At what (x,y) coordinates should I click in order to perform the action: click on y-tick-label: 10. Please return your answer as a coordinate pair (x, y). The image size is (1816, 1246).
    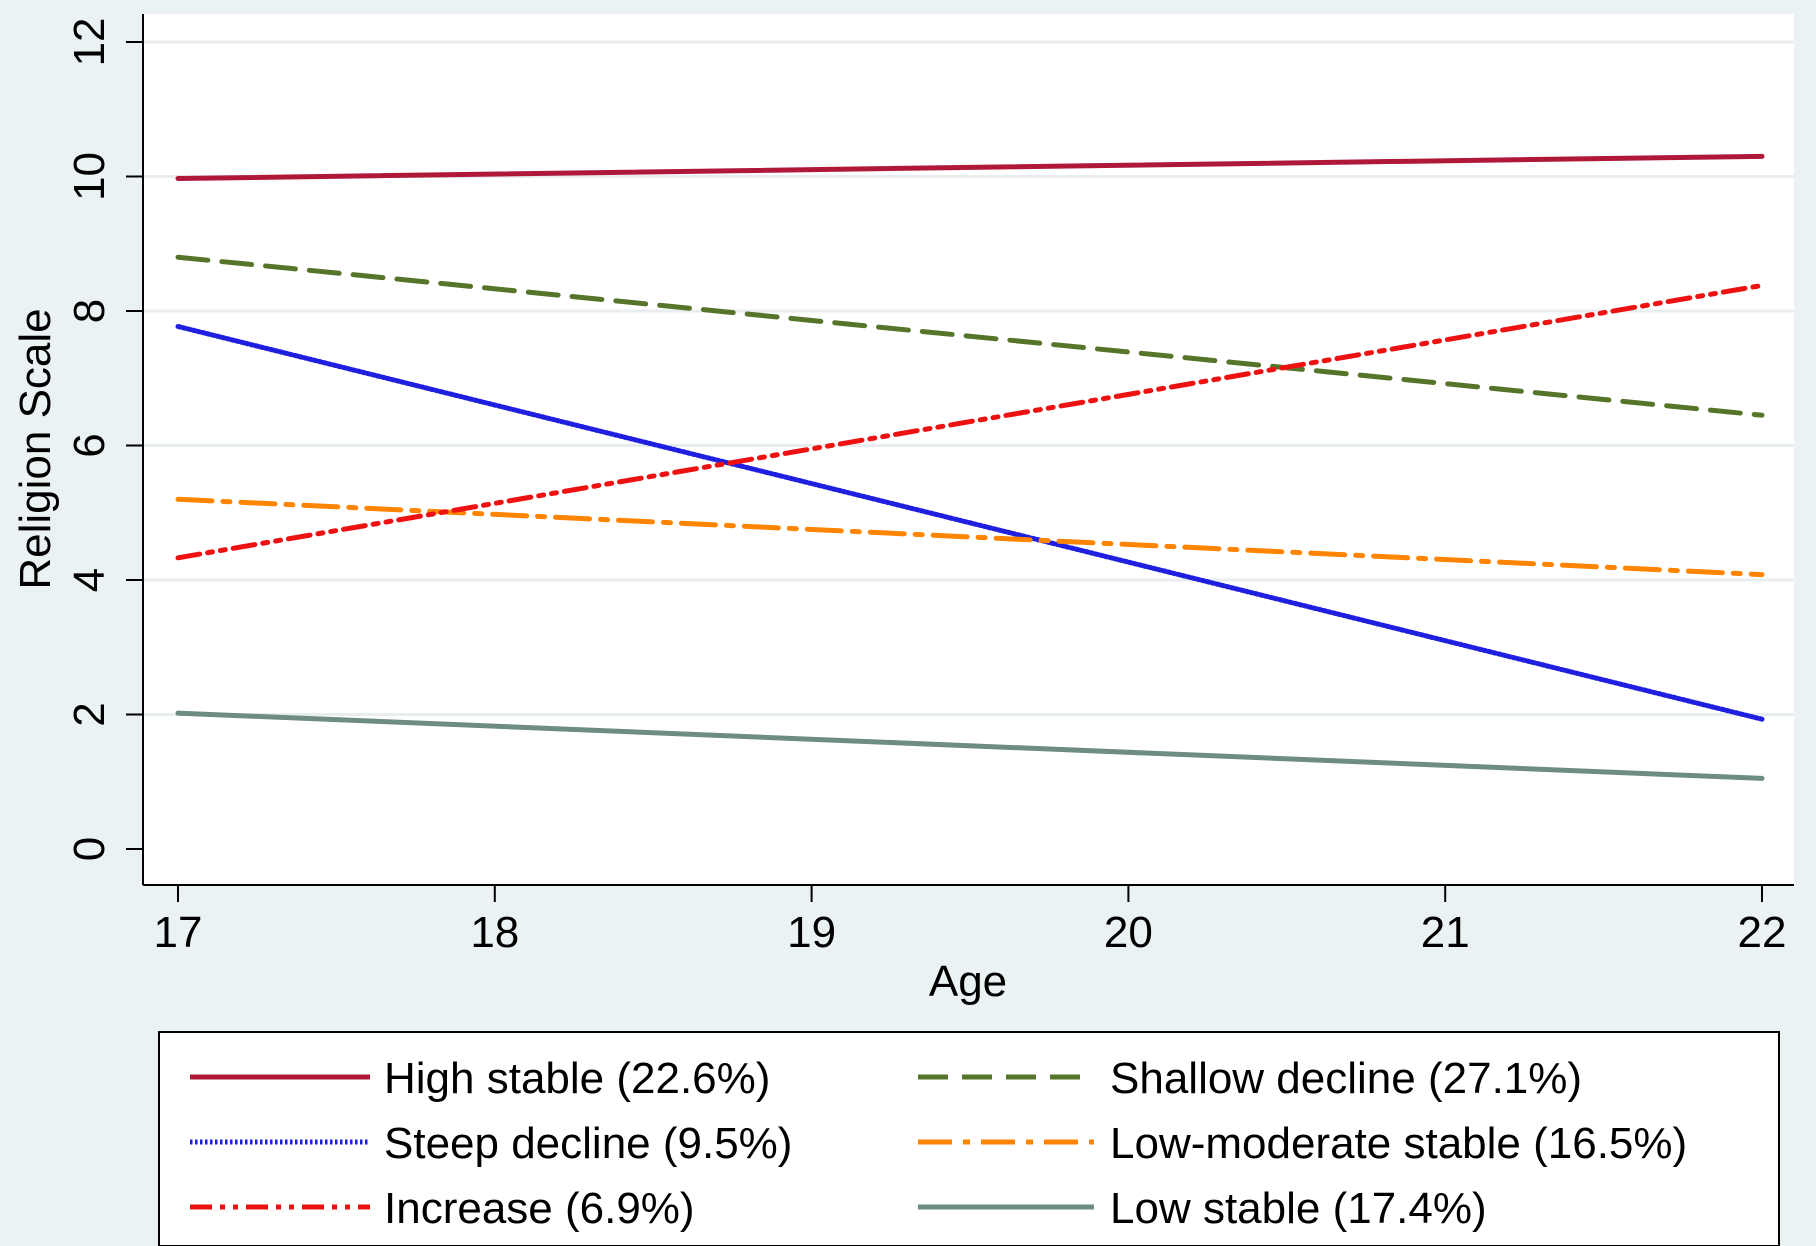
    Looking at the image, I should click on (89, 176).